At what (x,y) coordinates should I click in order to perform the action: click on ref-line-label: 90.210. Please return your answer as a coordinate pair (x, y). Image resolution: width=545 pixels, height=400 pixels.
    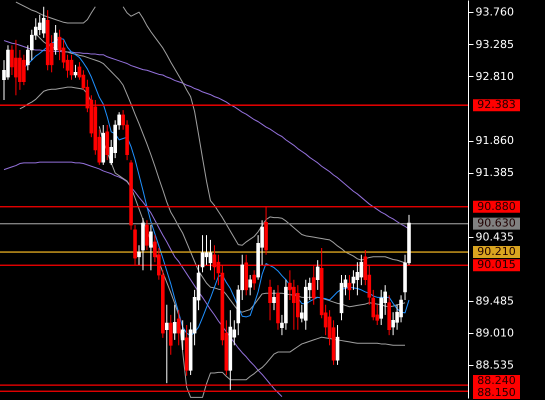
    Looking at the image, I should click on (496, 251).